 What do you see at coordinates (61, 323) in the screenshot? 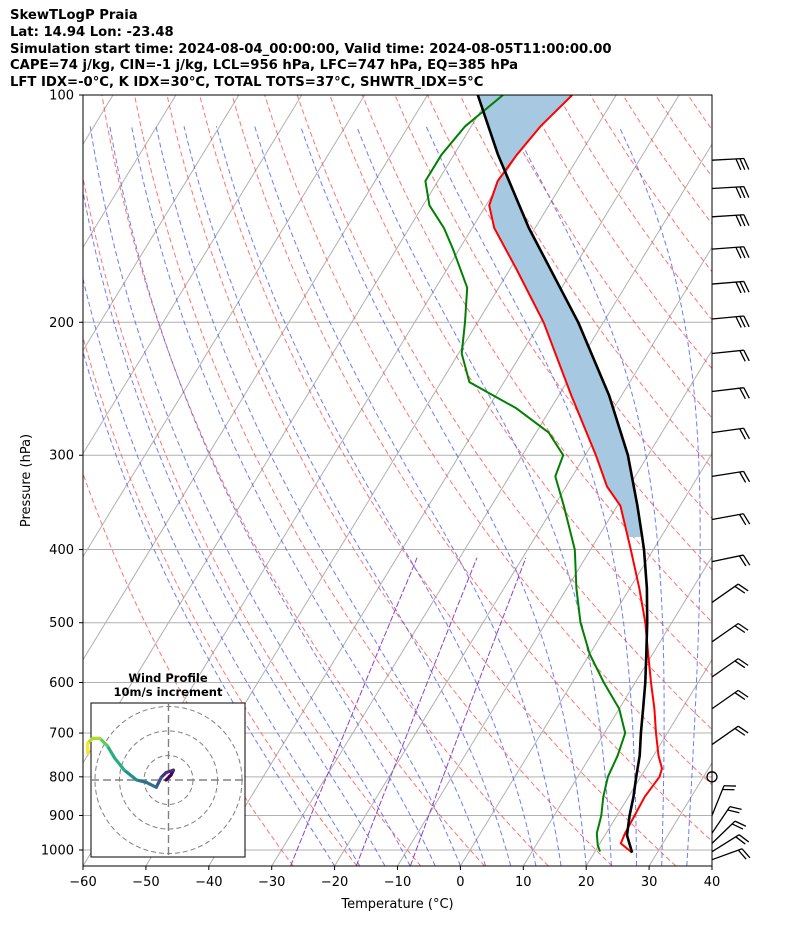
I see `y-tick-label: 200` at bounding box center [61, 323].